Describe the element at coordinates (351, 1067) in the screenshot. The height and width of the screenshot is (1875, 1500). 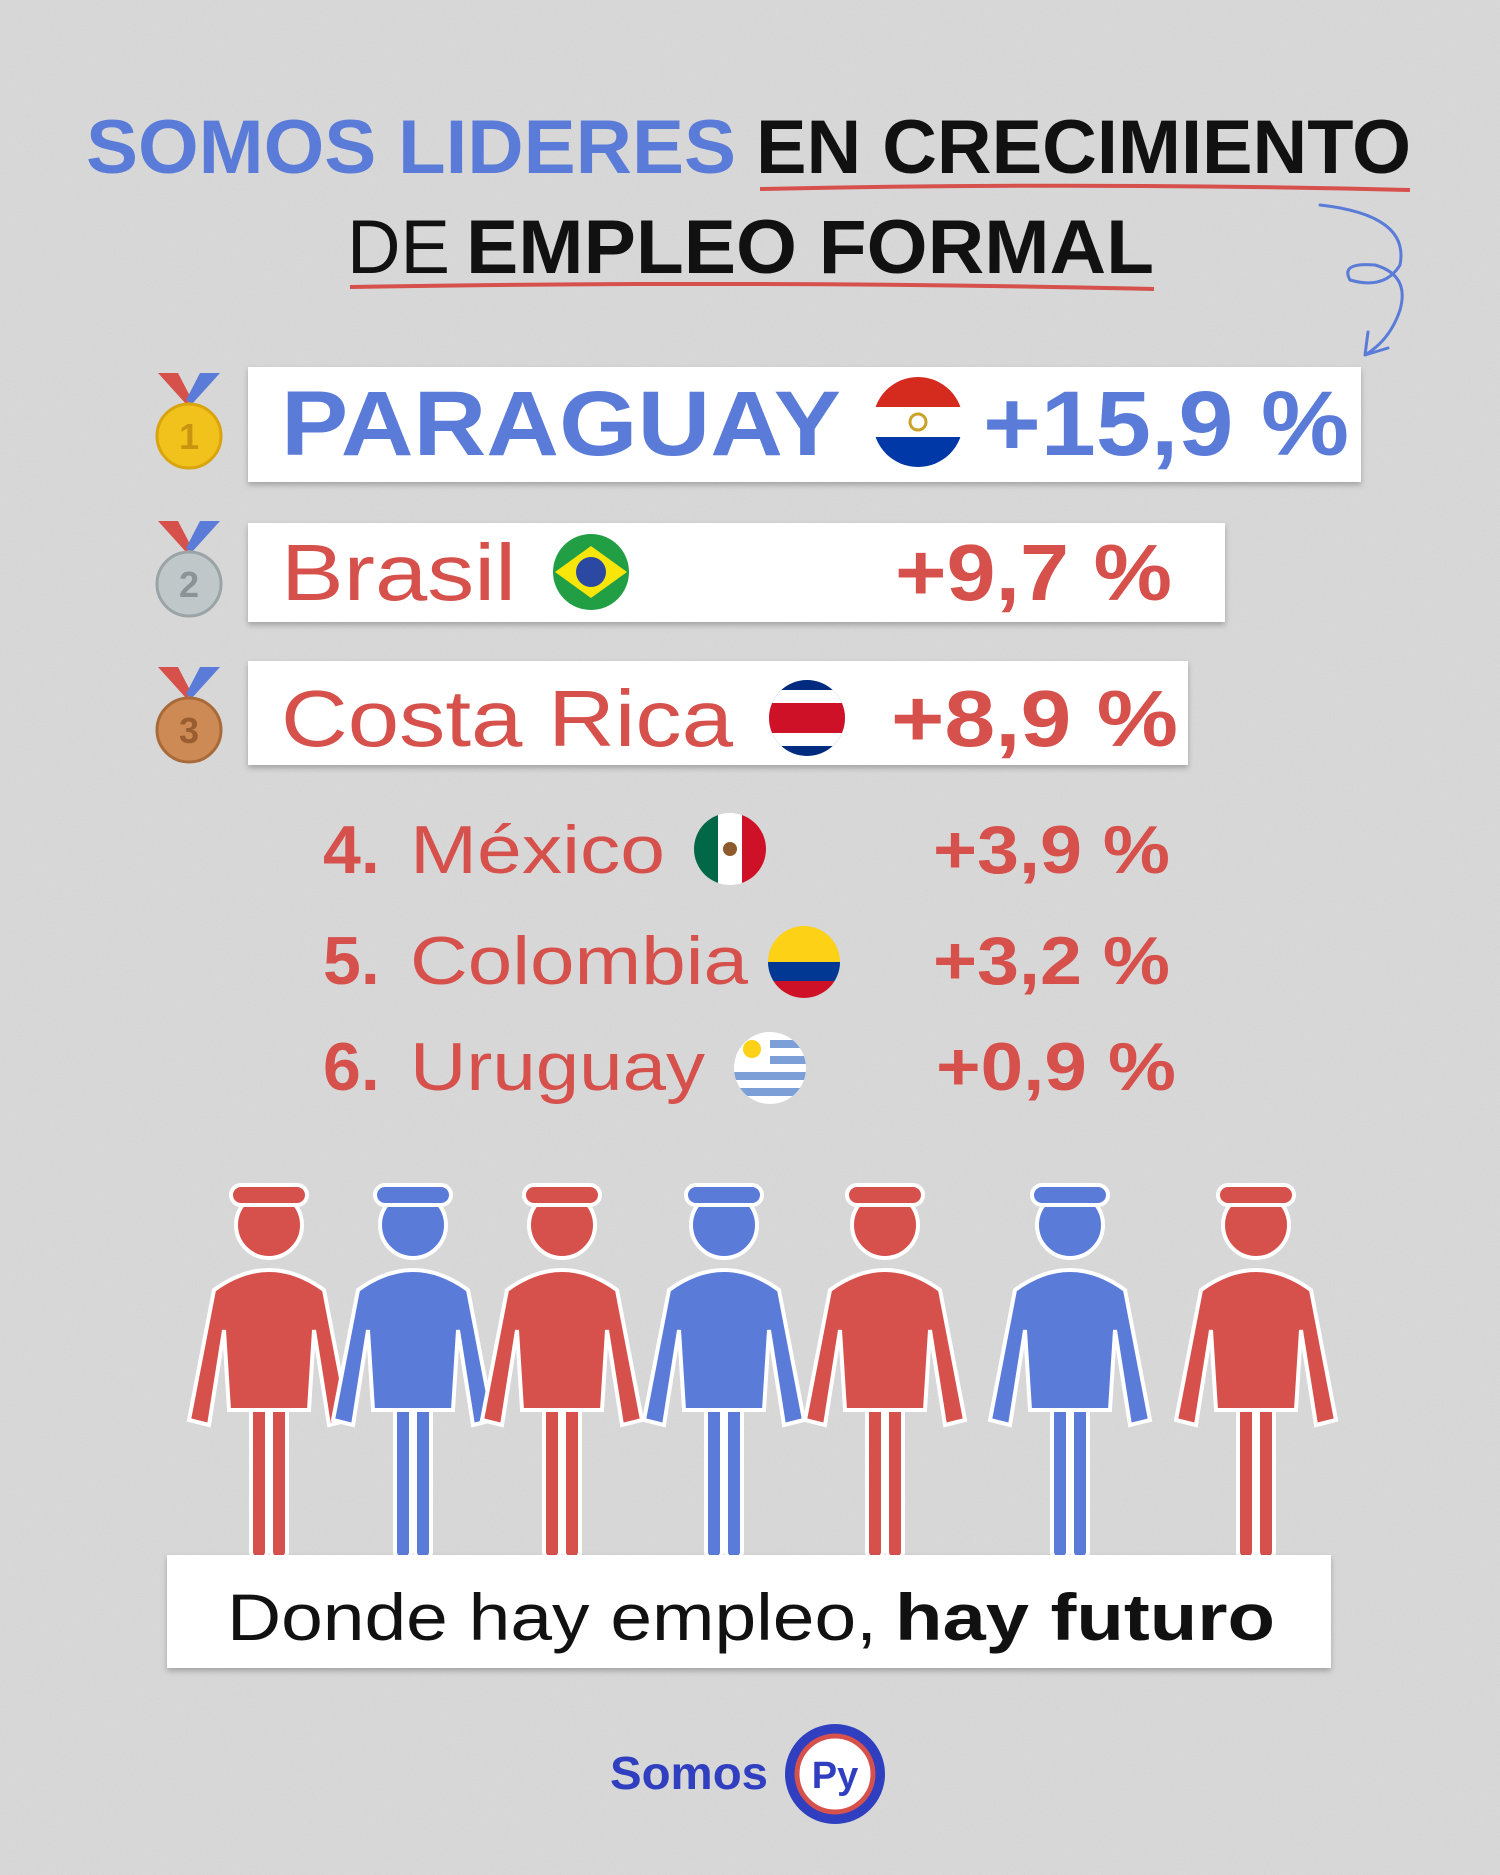
I see `rank-number: 6.` at that location.